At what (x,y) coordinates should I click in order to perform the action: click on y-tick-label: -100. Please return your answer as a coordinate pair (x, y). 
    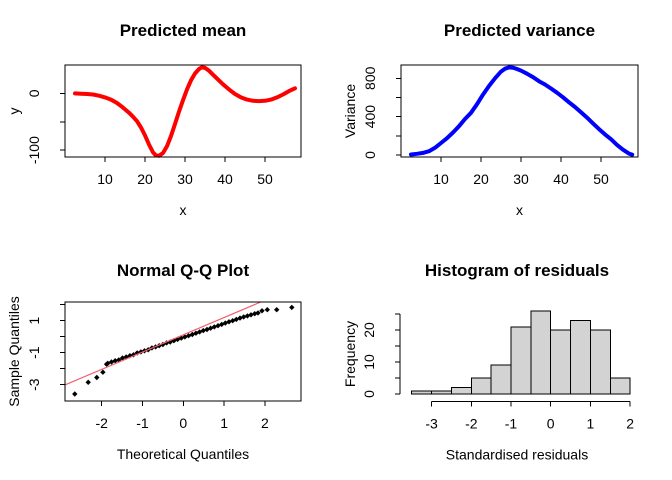
    Looking at the image, I should click on (34, 150).